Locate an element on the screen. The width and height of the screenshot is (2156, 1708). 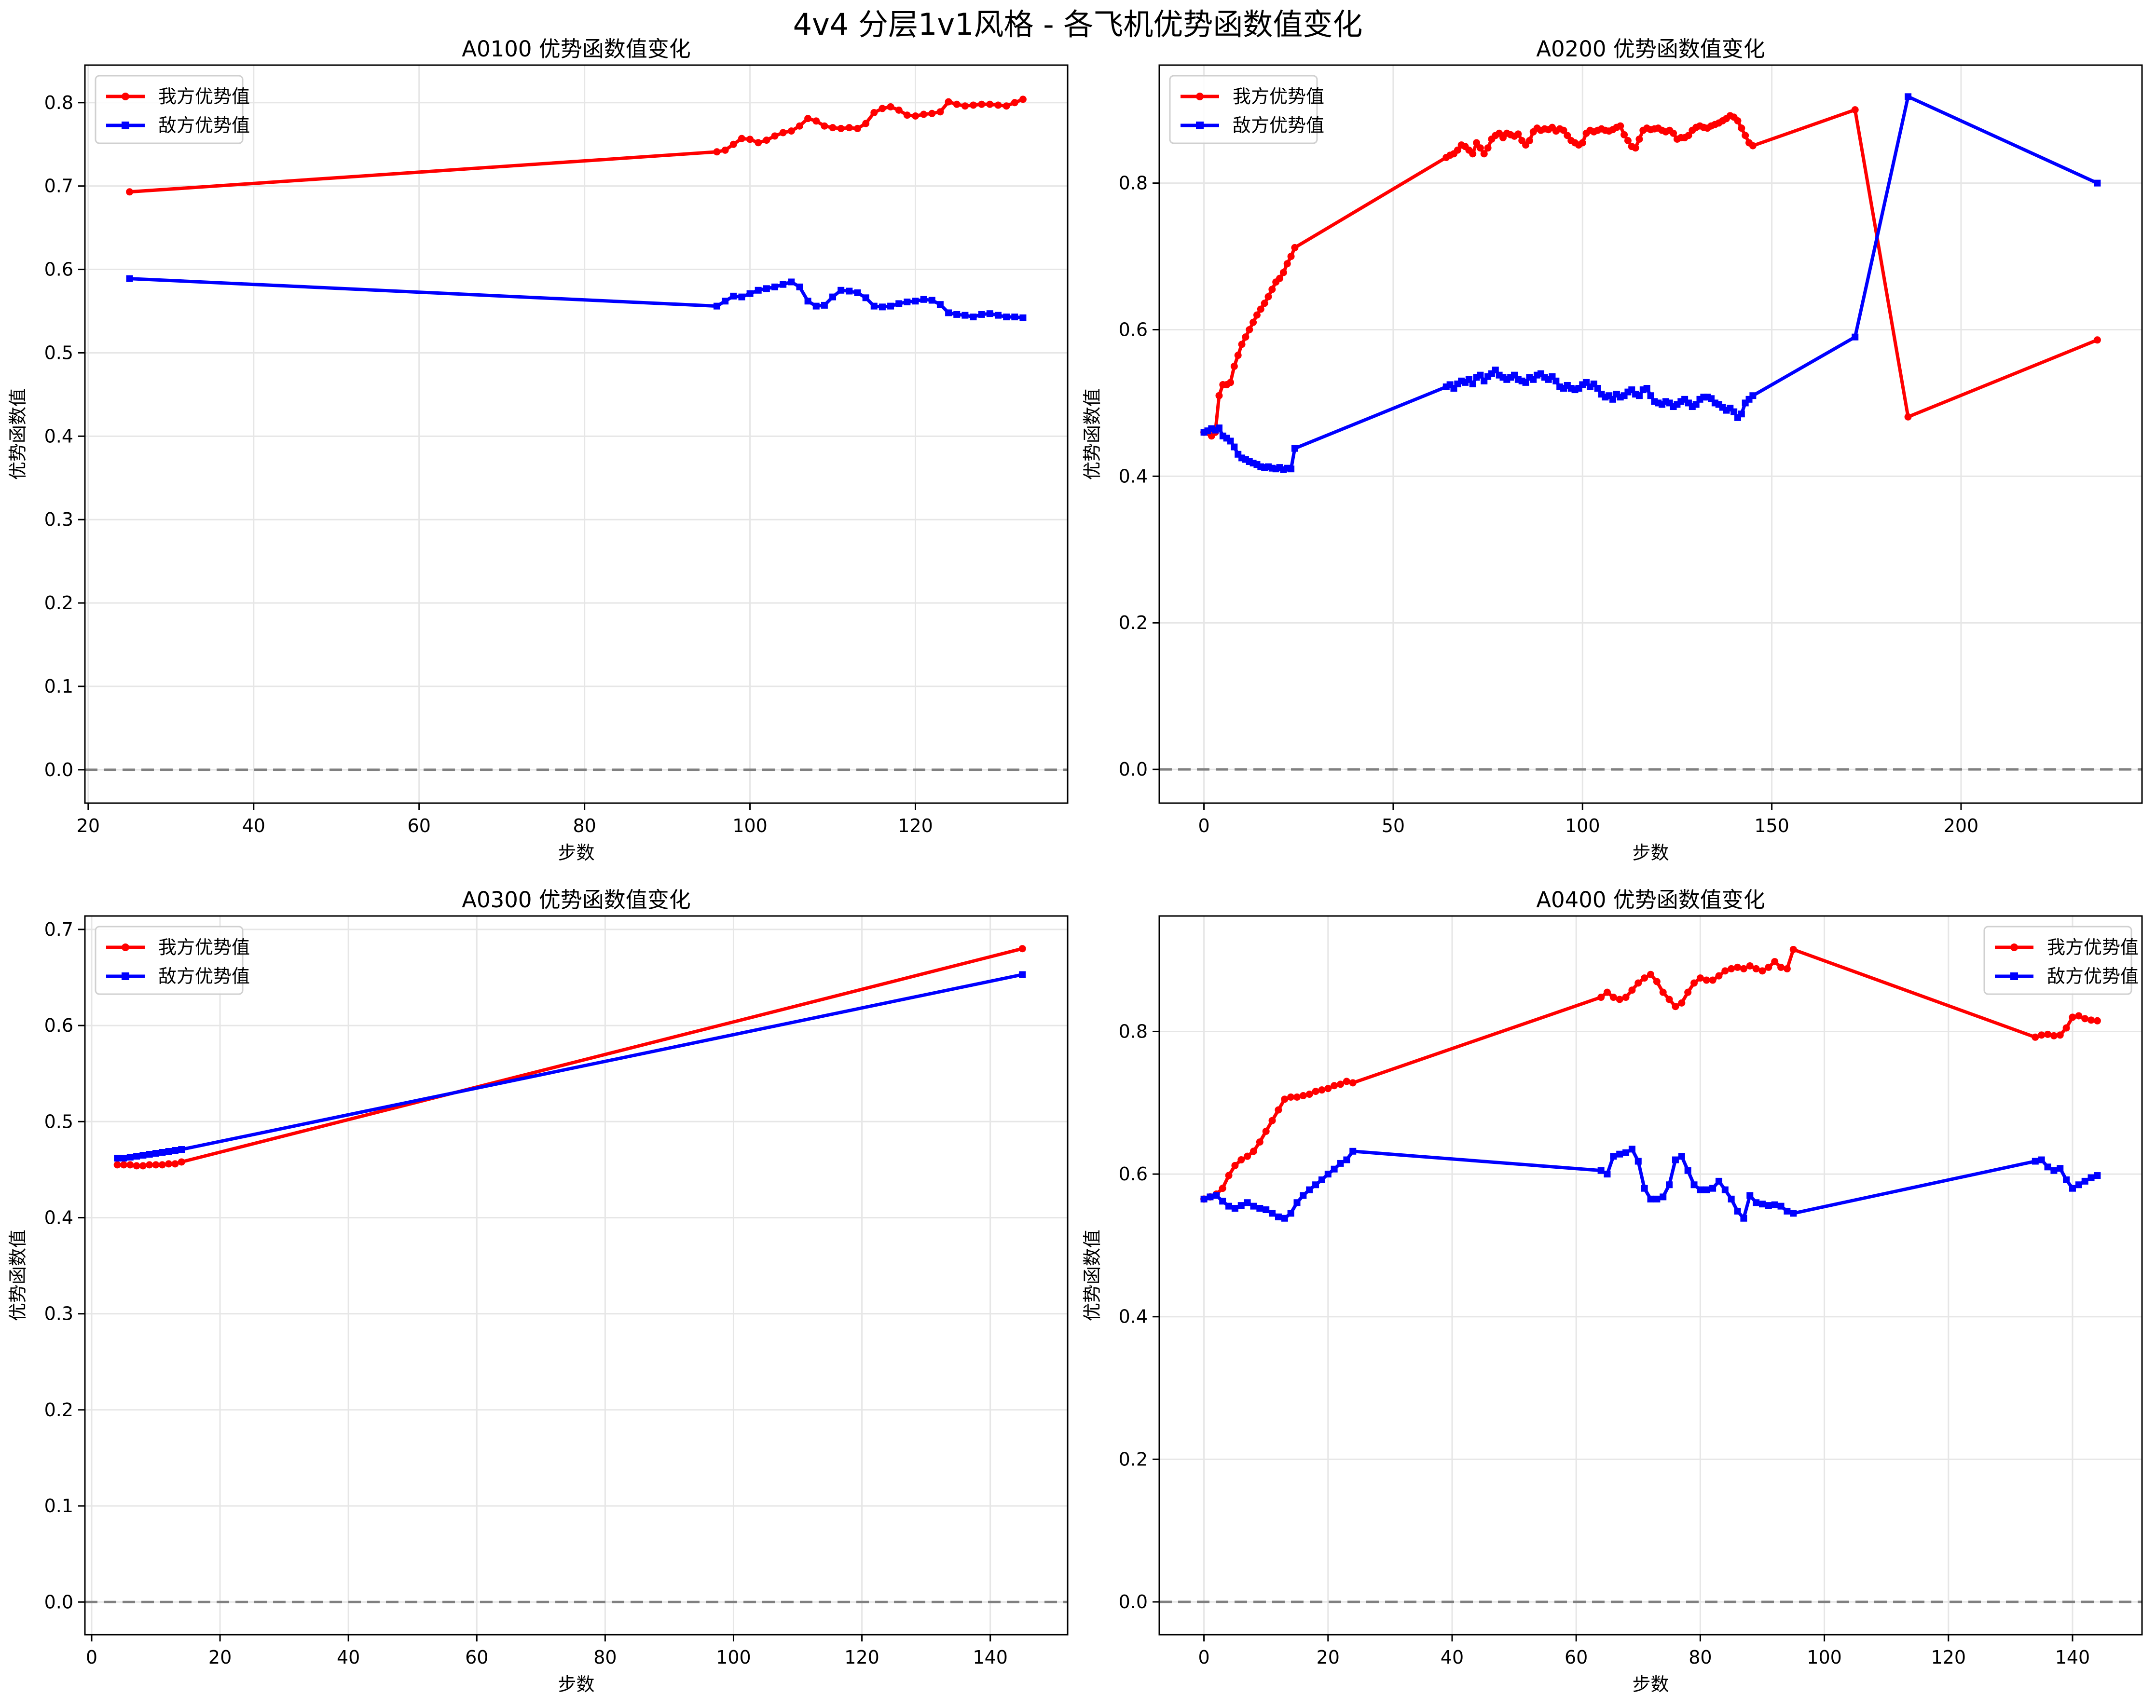
x-tick-label: 60 is located at coordinates (419, 825).